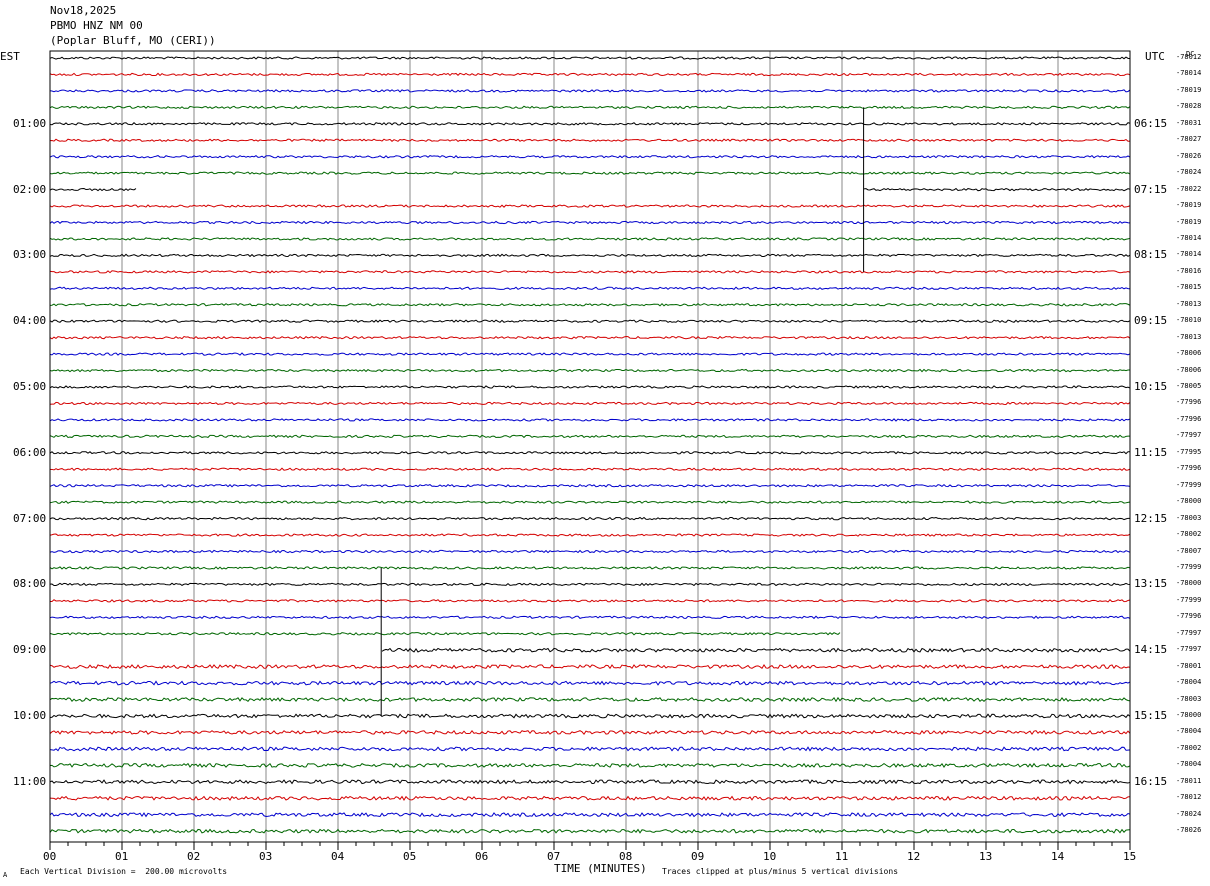 The width and height of the screenshot is (1210, 886). Describe the element at coordinates (1155, 56) in the screenshot. I see `utc-axis-title: UTC` at that location.